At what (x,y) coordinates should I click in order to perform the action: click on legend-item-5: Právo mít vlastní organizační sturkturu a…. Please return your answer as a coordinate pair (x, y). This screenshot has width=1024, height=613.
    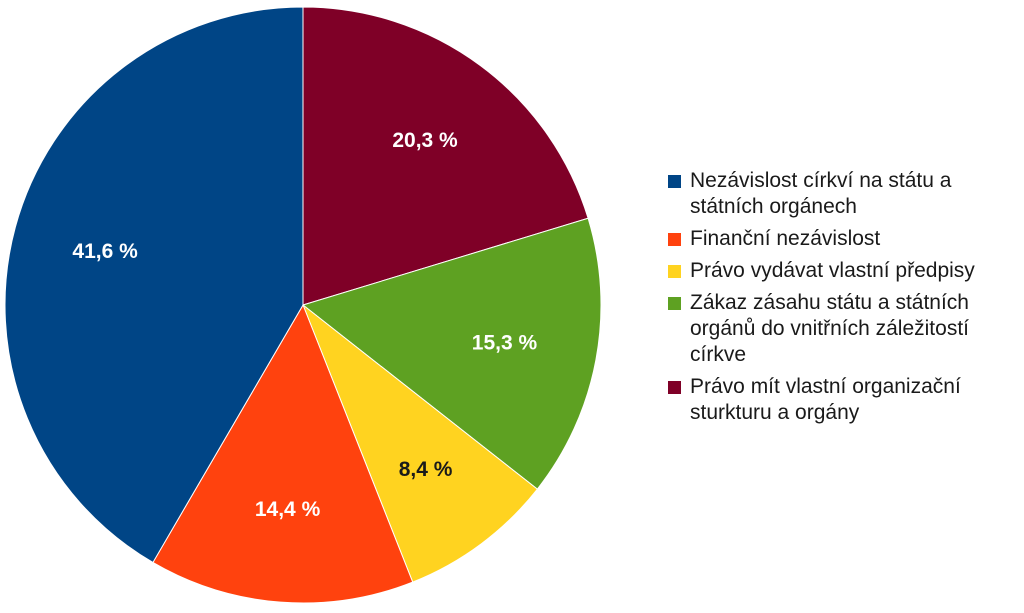
    Looking at the image, I should click on (843, 400).